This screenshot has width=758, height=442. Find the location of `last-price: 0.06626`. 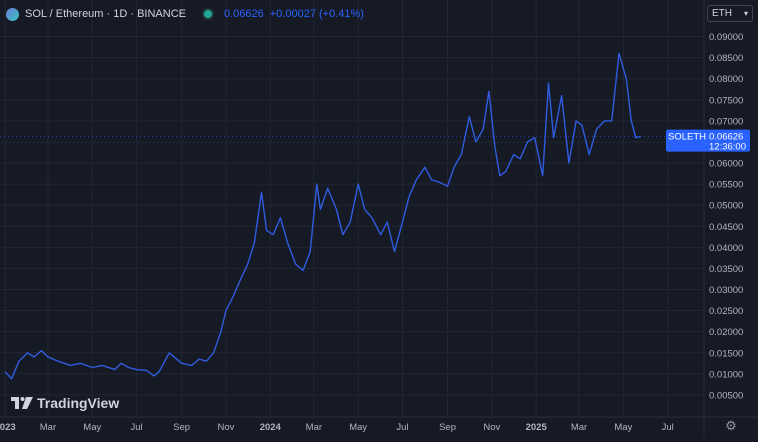

last-price: 0.06626 is located at coordinates (243, 14).